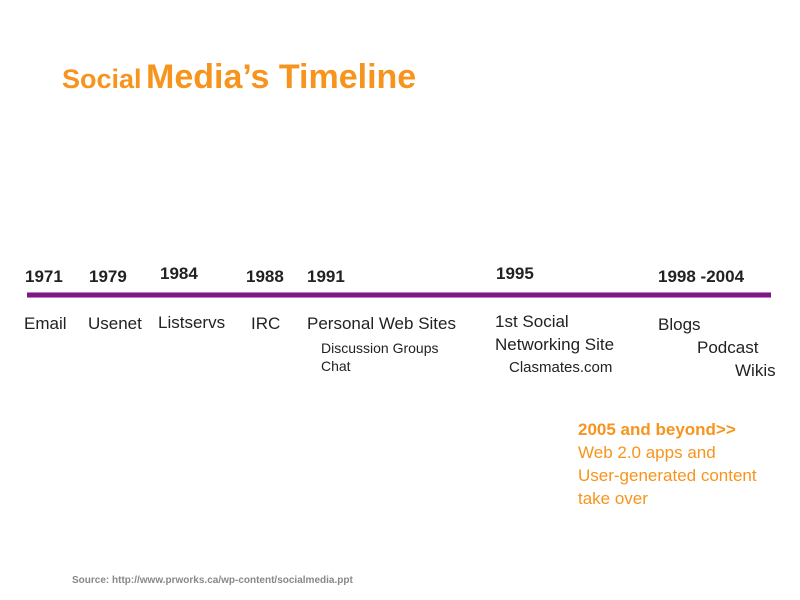 The width and height of the screenshot is (800, 600). What do you see at coordinates (265, 276) in the screenshot?
I see `year-1988: 1988` at bounding box center [265, 276].